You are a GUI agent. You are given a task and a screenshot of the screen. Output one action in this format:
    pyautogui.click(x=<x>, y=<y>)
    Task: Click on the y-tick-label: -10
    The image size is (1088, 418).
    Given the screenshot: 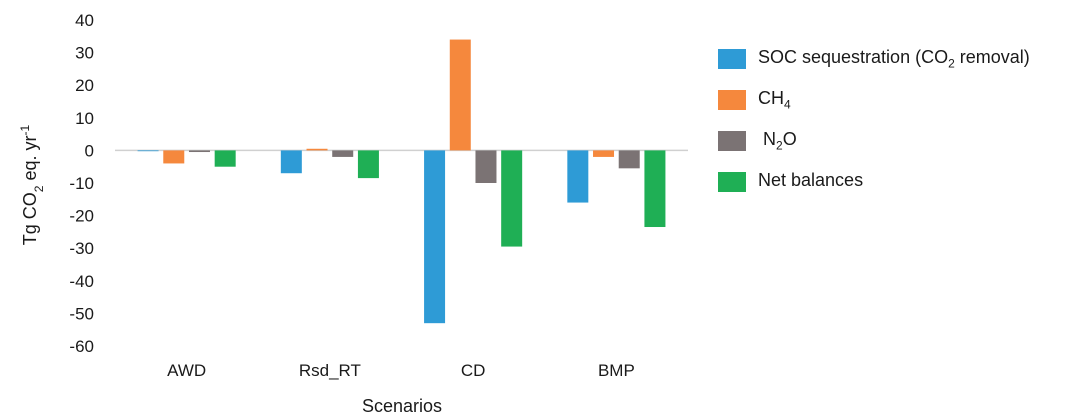 What is the action you would take?
    pyautogui.click(x=81, y=183)
    